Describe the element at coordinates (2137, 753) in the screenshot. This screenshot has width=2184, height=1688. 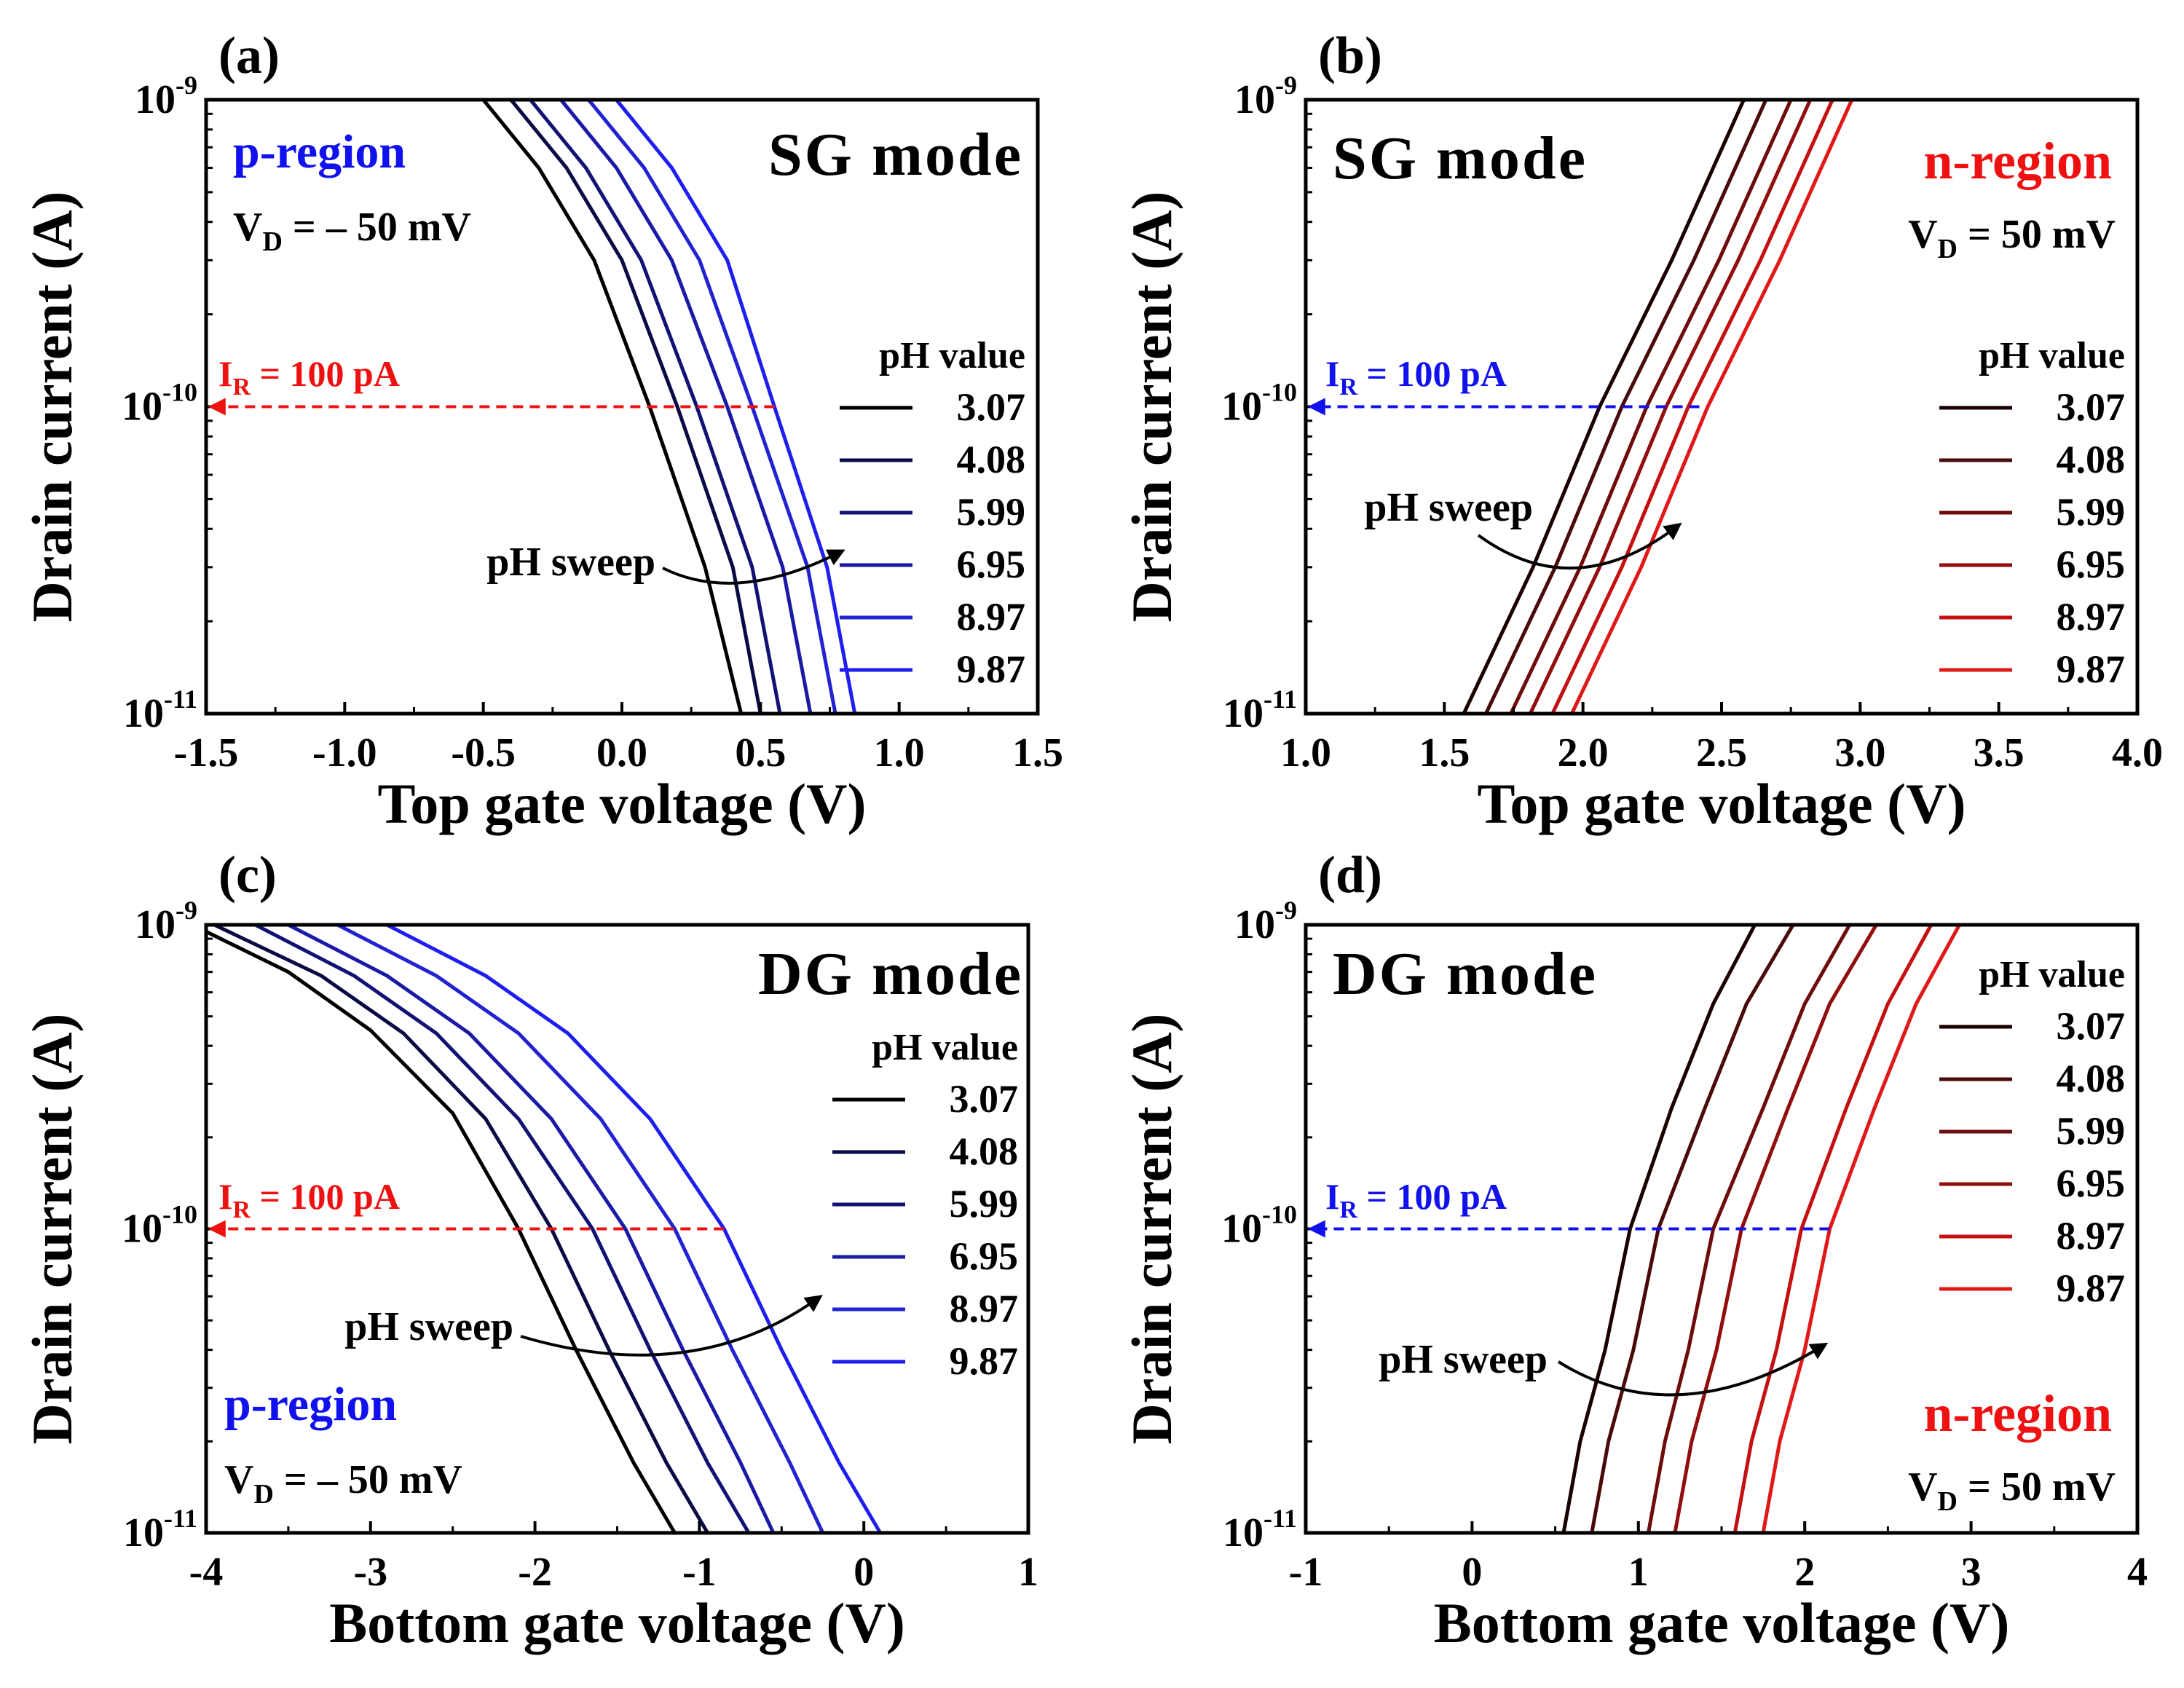
I see `x-tick-label: 4.0` at that location.